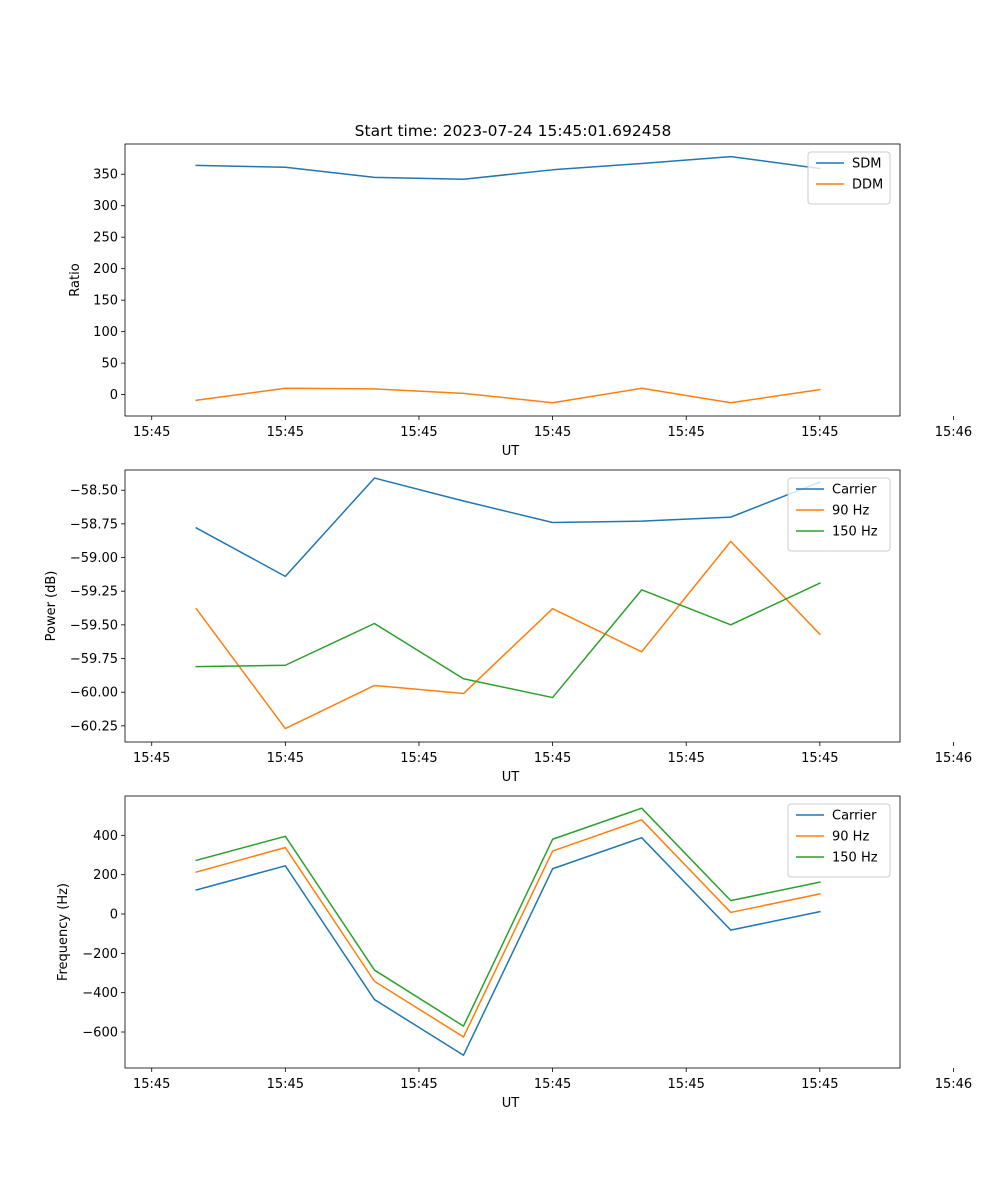 Image resolution: width=1000 pixels, height=1200 pixels. I want to click on y-tick-label: −60.00, so click(94, 693).